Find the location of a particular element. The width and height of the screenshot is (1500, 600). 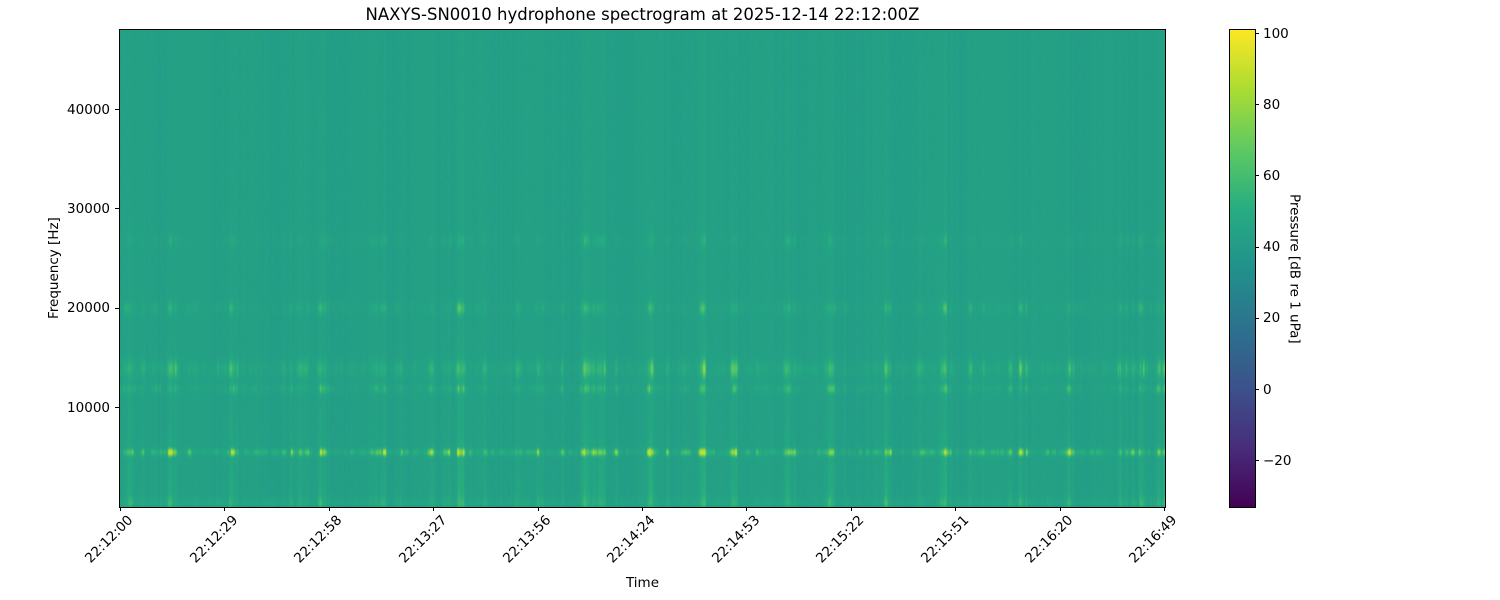

colorbar-tick-label: 0 is located at coordinates (1267, 389).